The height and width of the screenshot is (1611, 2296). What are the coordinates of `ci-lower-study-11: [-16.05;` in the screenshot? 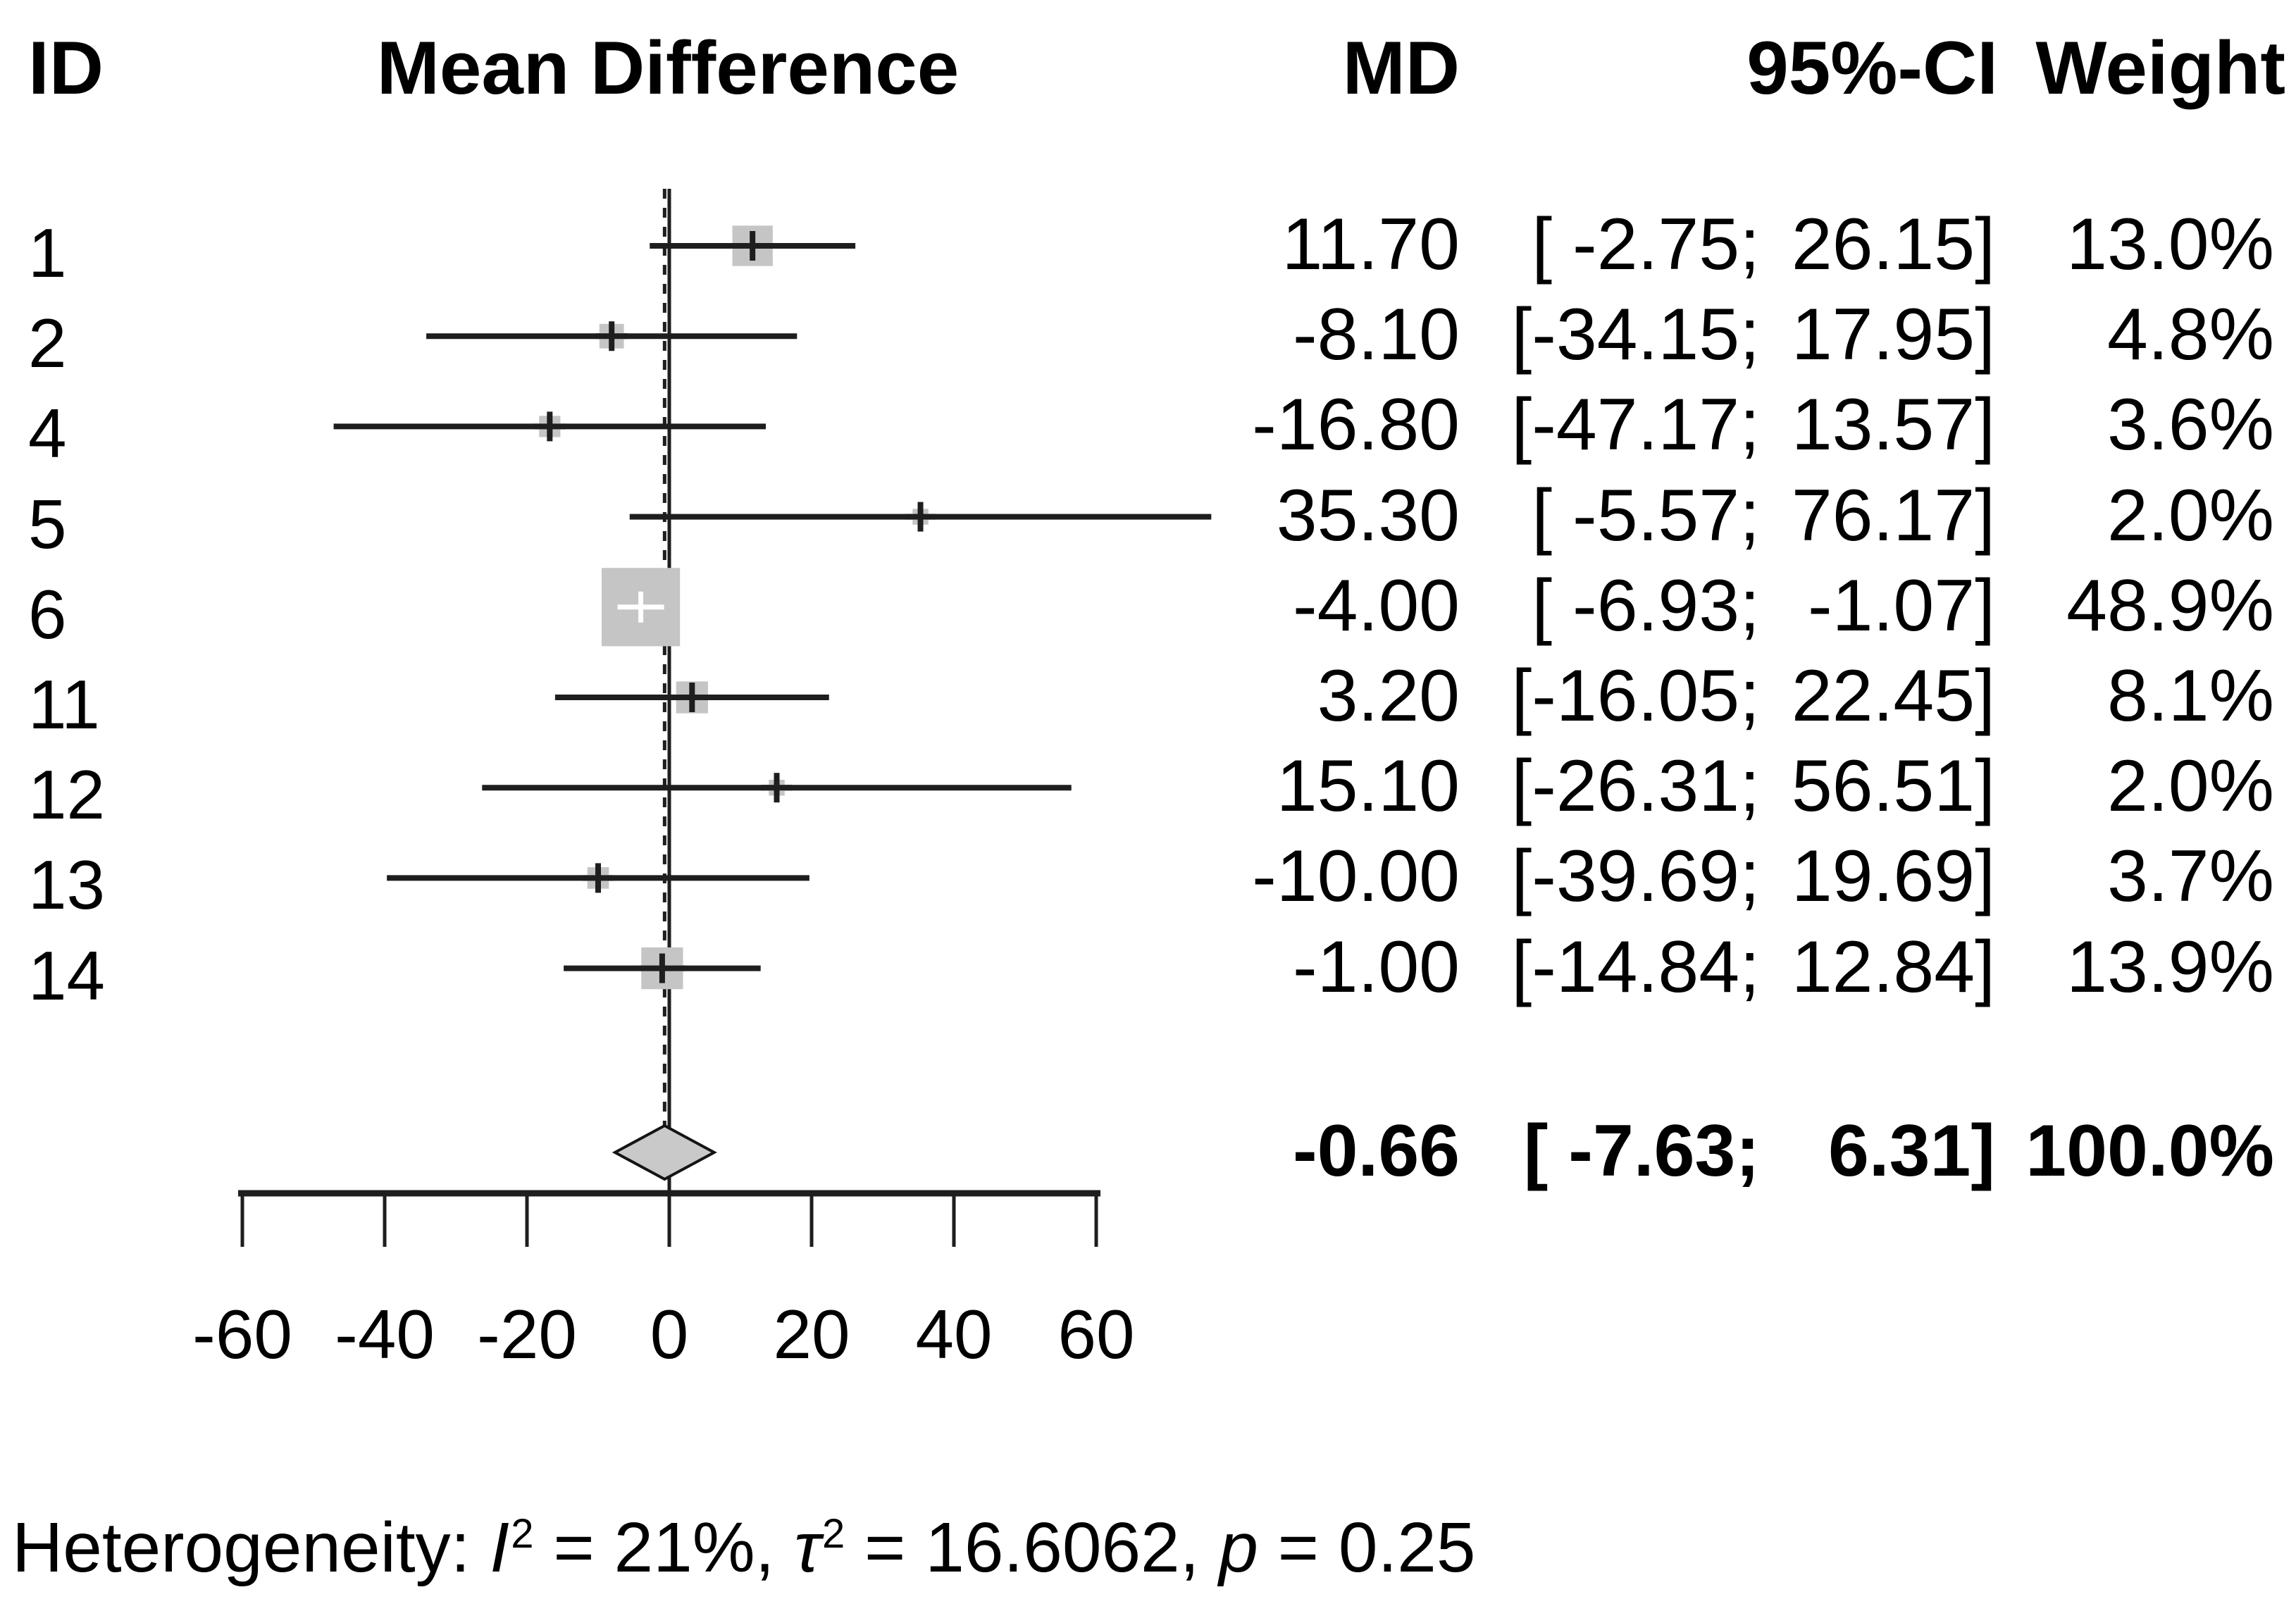 It's located at (1635, 695).